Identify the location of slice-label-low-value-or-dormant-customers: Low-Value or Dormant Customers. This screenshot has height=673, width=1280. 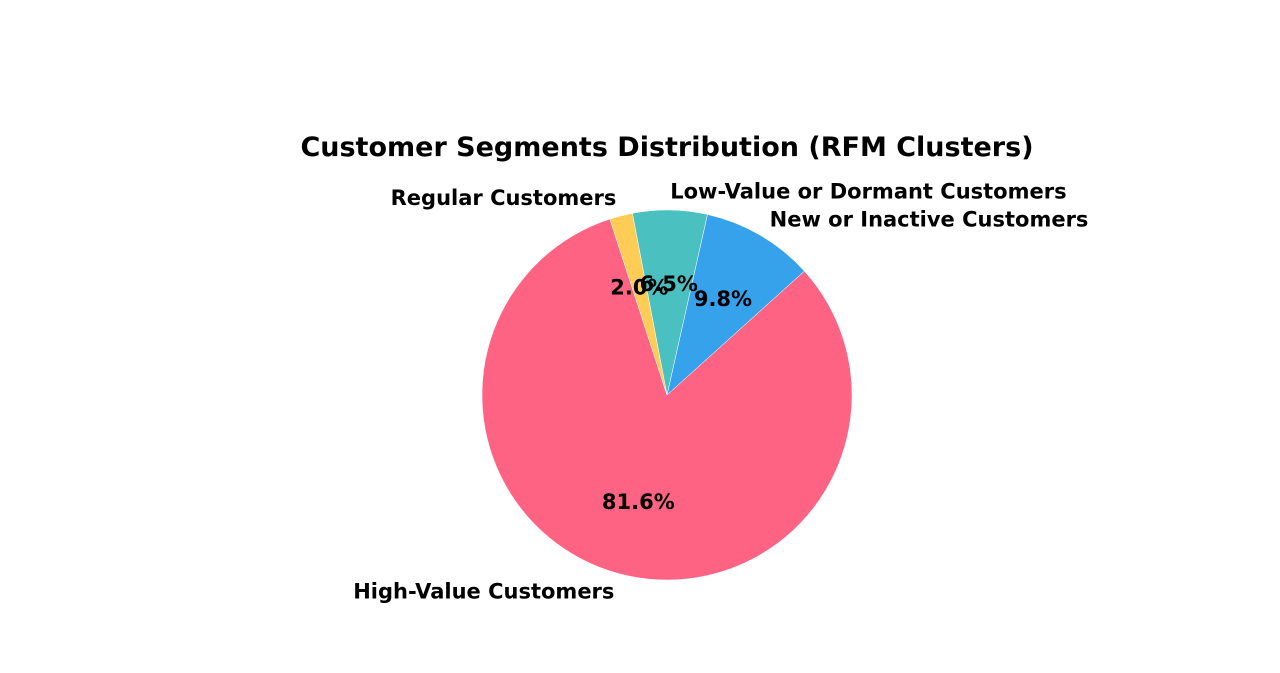
(868, 192).